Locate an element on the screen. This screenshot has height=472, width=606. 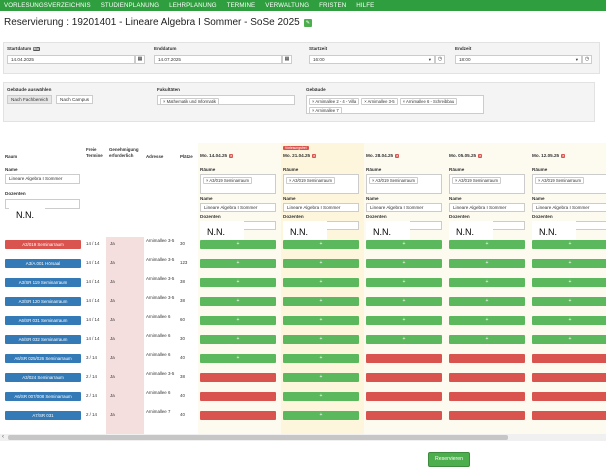
room-button: A6/SR 031 Seminarraum is located at coordinates (43, 320).